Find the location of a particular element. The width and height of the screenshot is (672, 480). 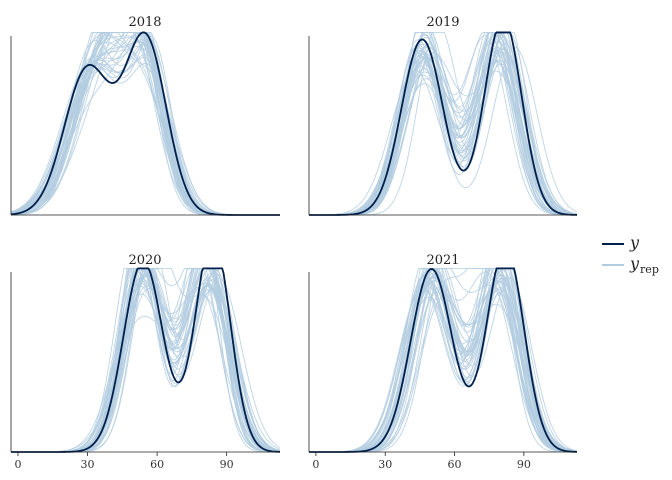

panel-title: 2021 is located at coordinates (442, 260).